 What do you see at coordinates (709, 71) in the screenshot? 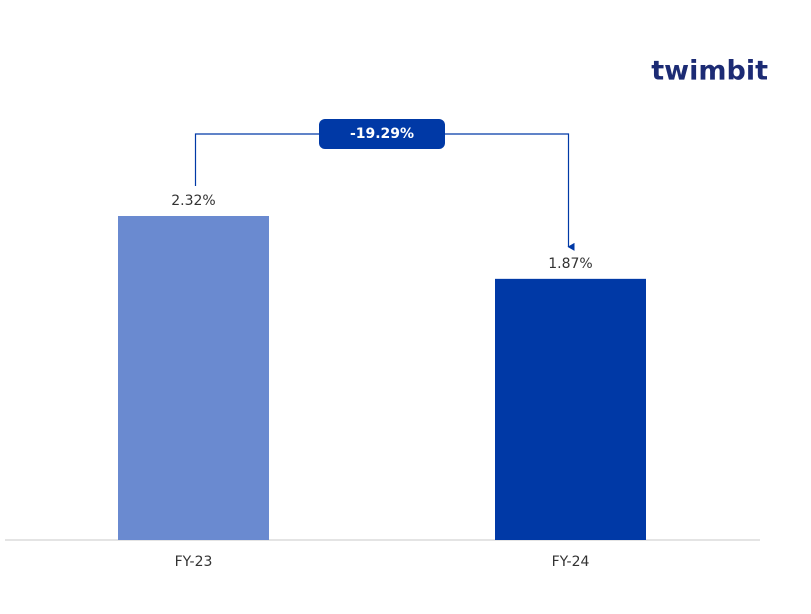
I see `logo: twimbit` at bounding box center [709, 71].